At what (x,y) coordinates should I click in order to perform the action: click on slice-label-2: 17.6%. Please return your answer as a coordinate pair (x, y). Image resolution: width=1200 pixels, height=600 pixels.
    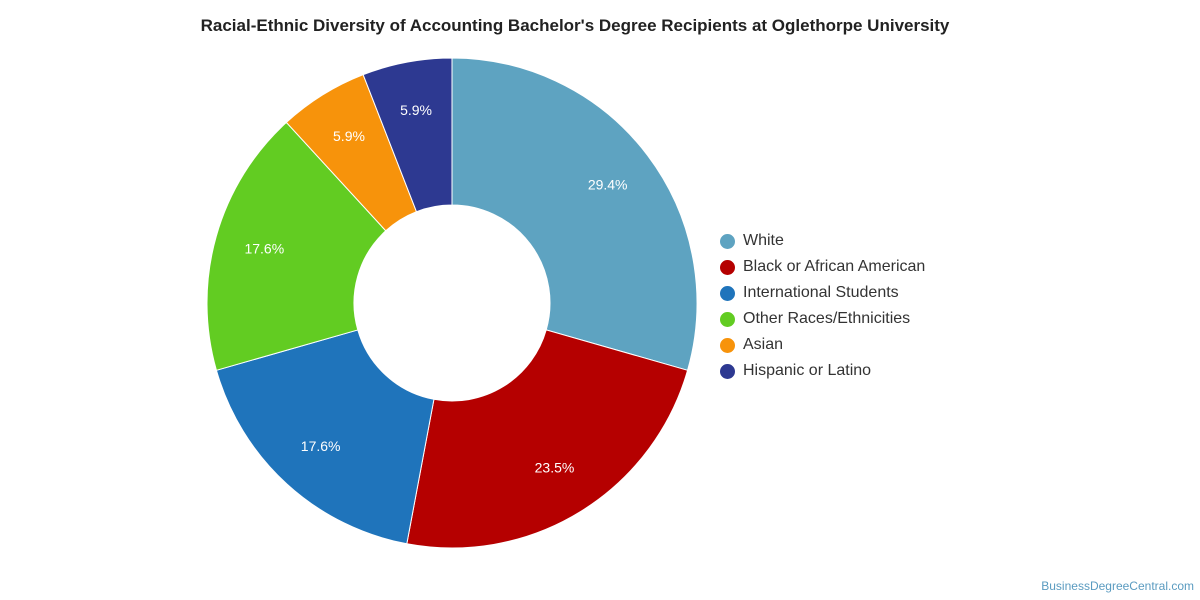
    Looking at the image, I should click on (321, 446).